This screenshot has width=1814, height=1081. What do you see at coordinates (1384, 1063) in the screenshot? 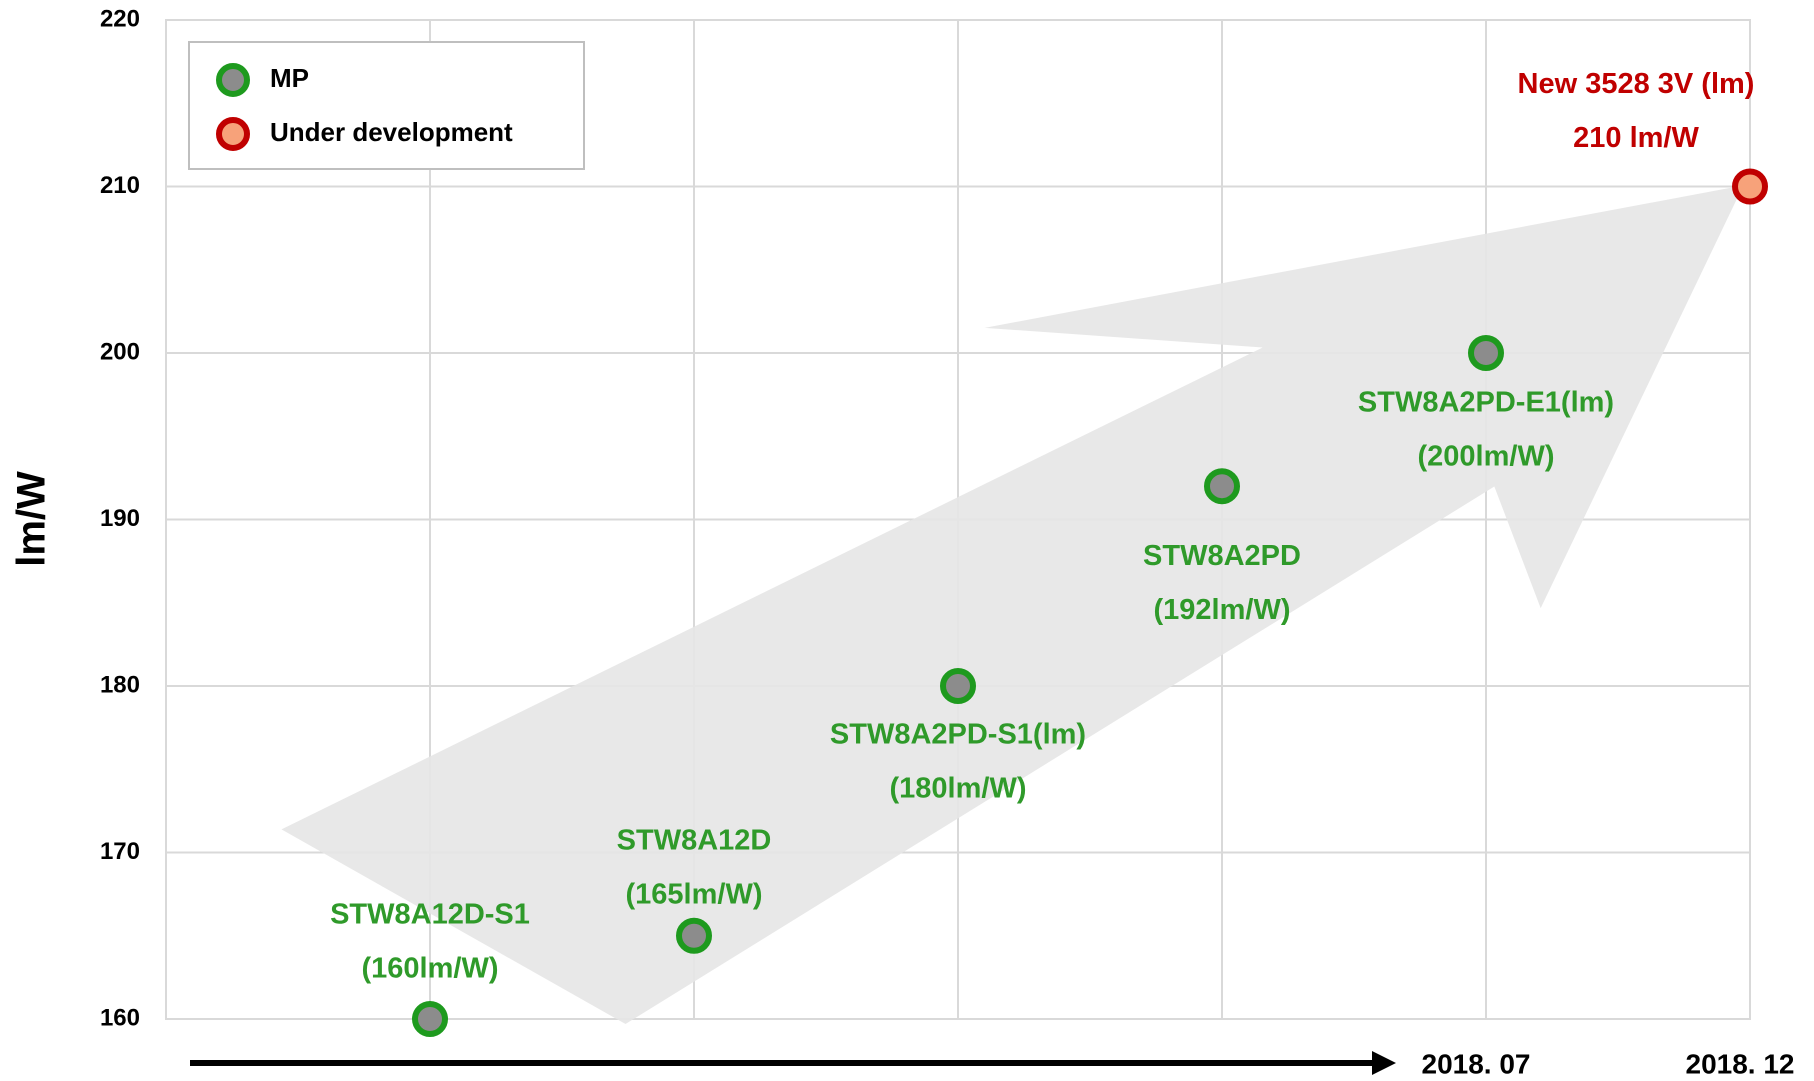
I see `time-arrow-head` at bounding box center [1384, 1063].